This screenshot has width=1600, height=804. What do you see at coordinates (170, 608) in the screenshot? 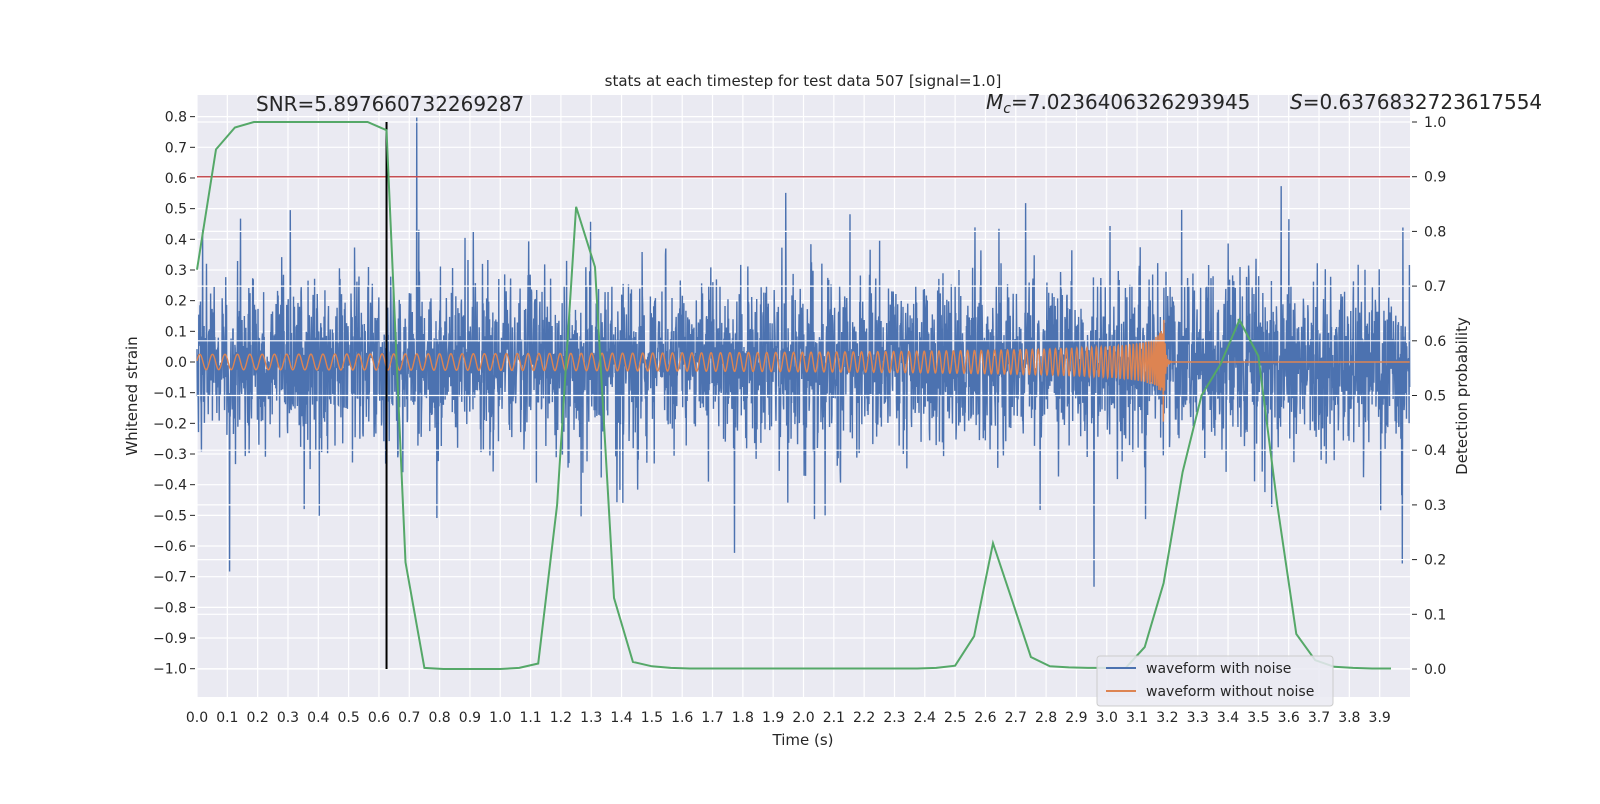
I see `y-tick-label: −0.8` at bounding box center [170, 608].